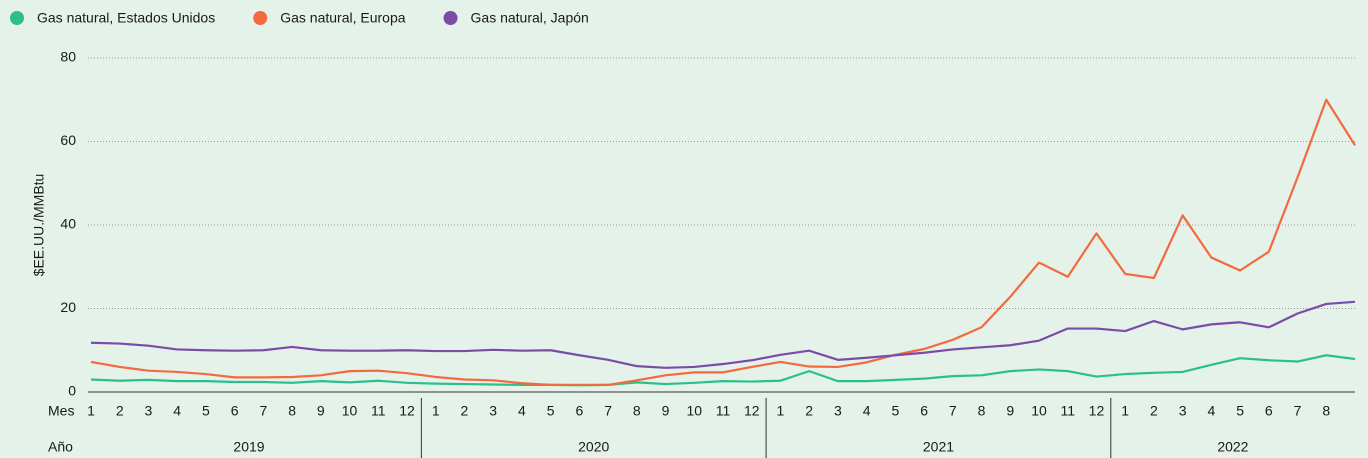 The image size is (1368, 458). Describe the element at coordinates (72, 391) in the screenshot. I see `y-tick-label: 0` at that location.